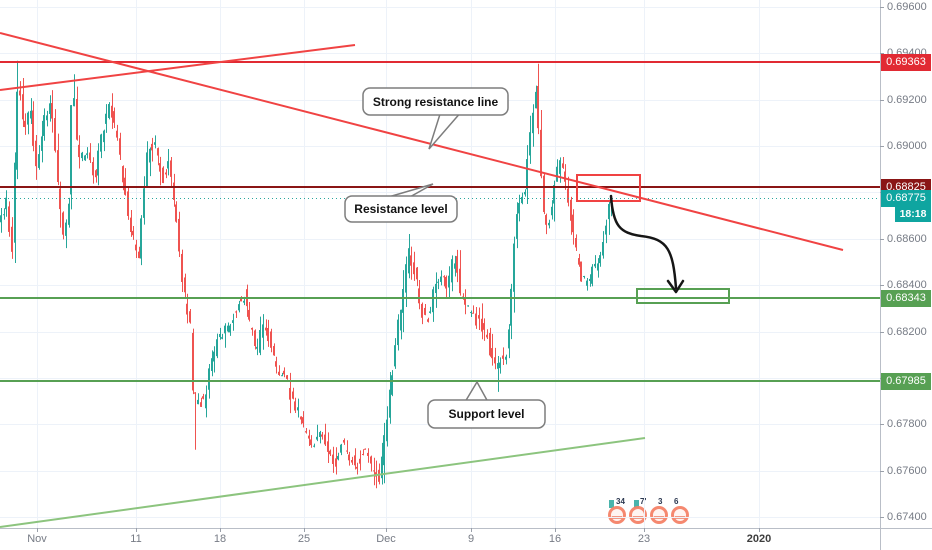 Image resolution: width=932 pixels, height=550 pixels. What do you see at coordinates (220, 539) in the screenshot?
I see `x-axis-label: 18` at bounding box center [220, 539].